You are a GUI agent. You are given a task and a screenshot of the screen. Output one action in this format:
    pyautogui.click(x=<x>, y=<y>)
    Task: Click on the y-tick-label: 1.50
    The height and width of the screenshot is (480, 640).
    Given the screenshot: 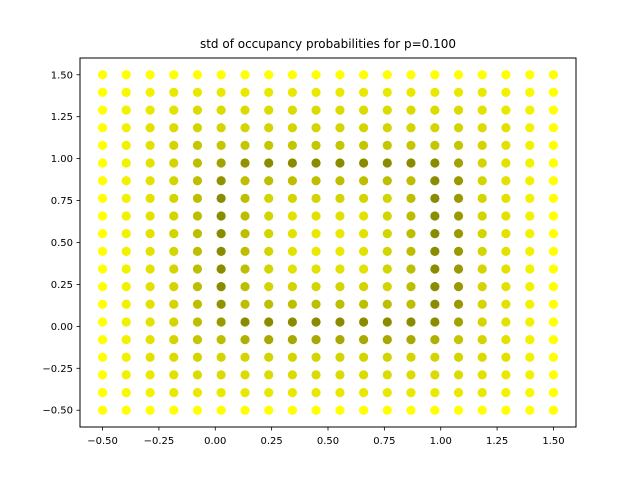 What is the action you would take?
    pyautogui.click(x=62, y=75)
    